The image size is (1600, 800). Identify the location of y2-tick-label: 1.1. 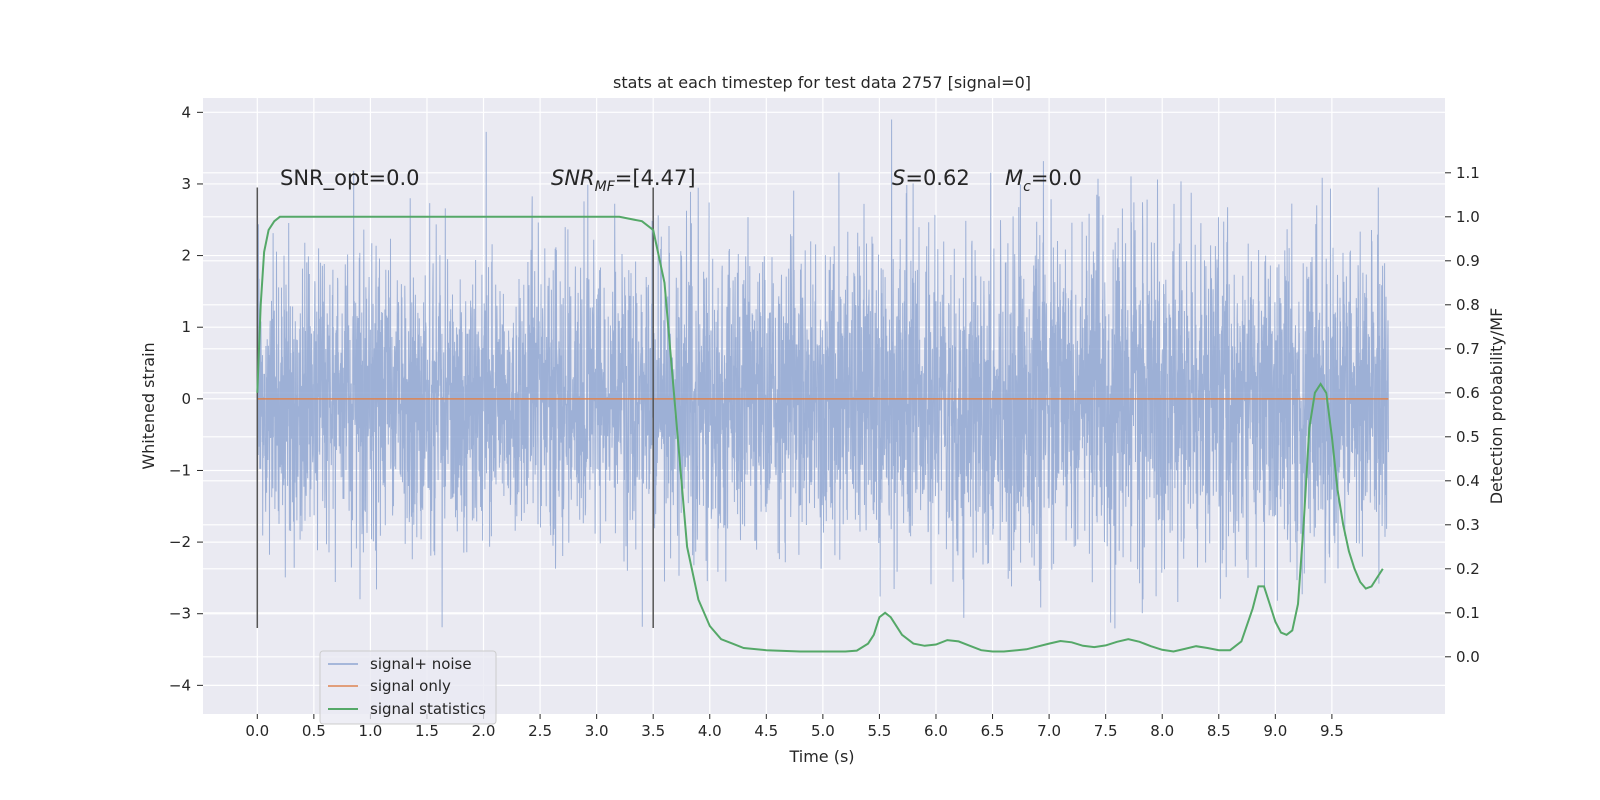
(1468, 173).